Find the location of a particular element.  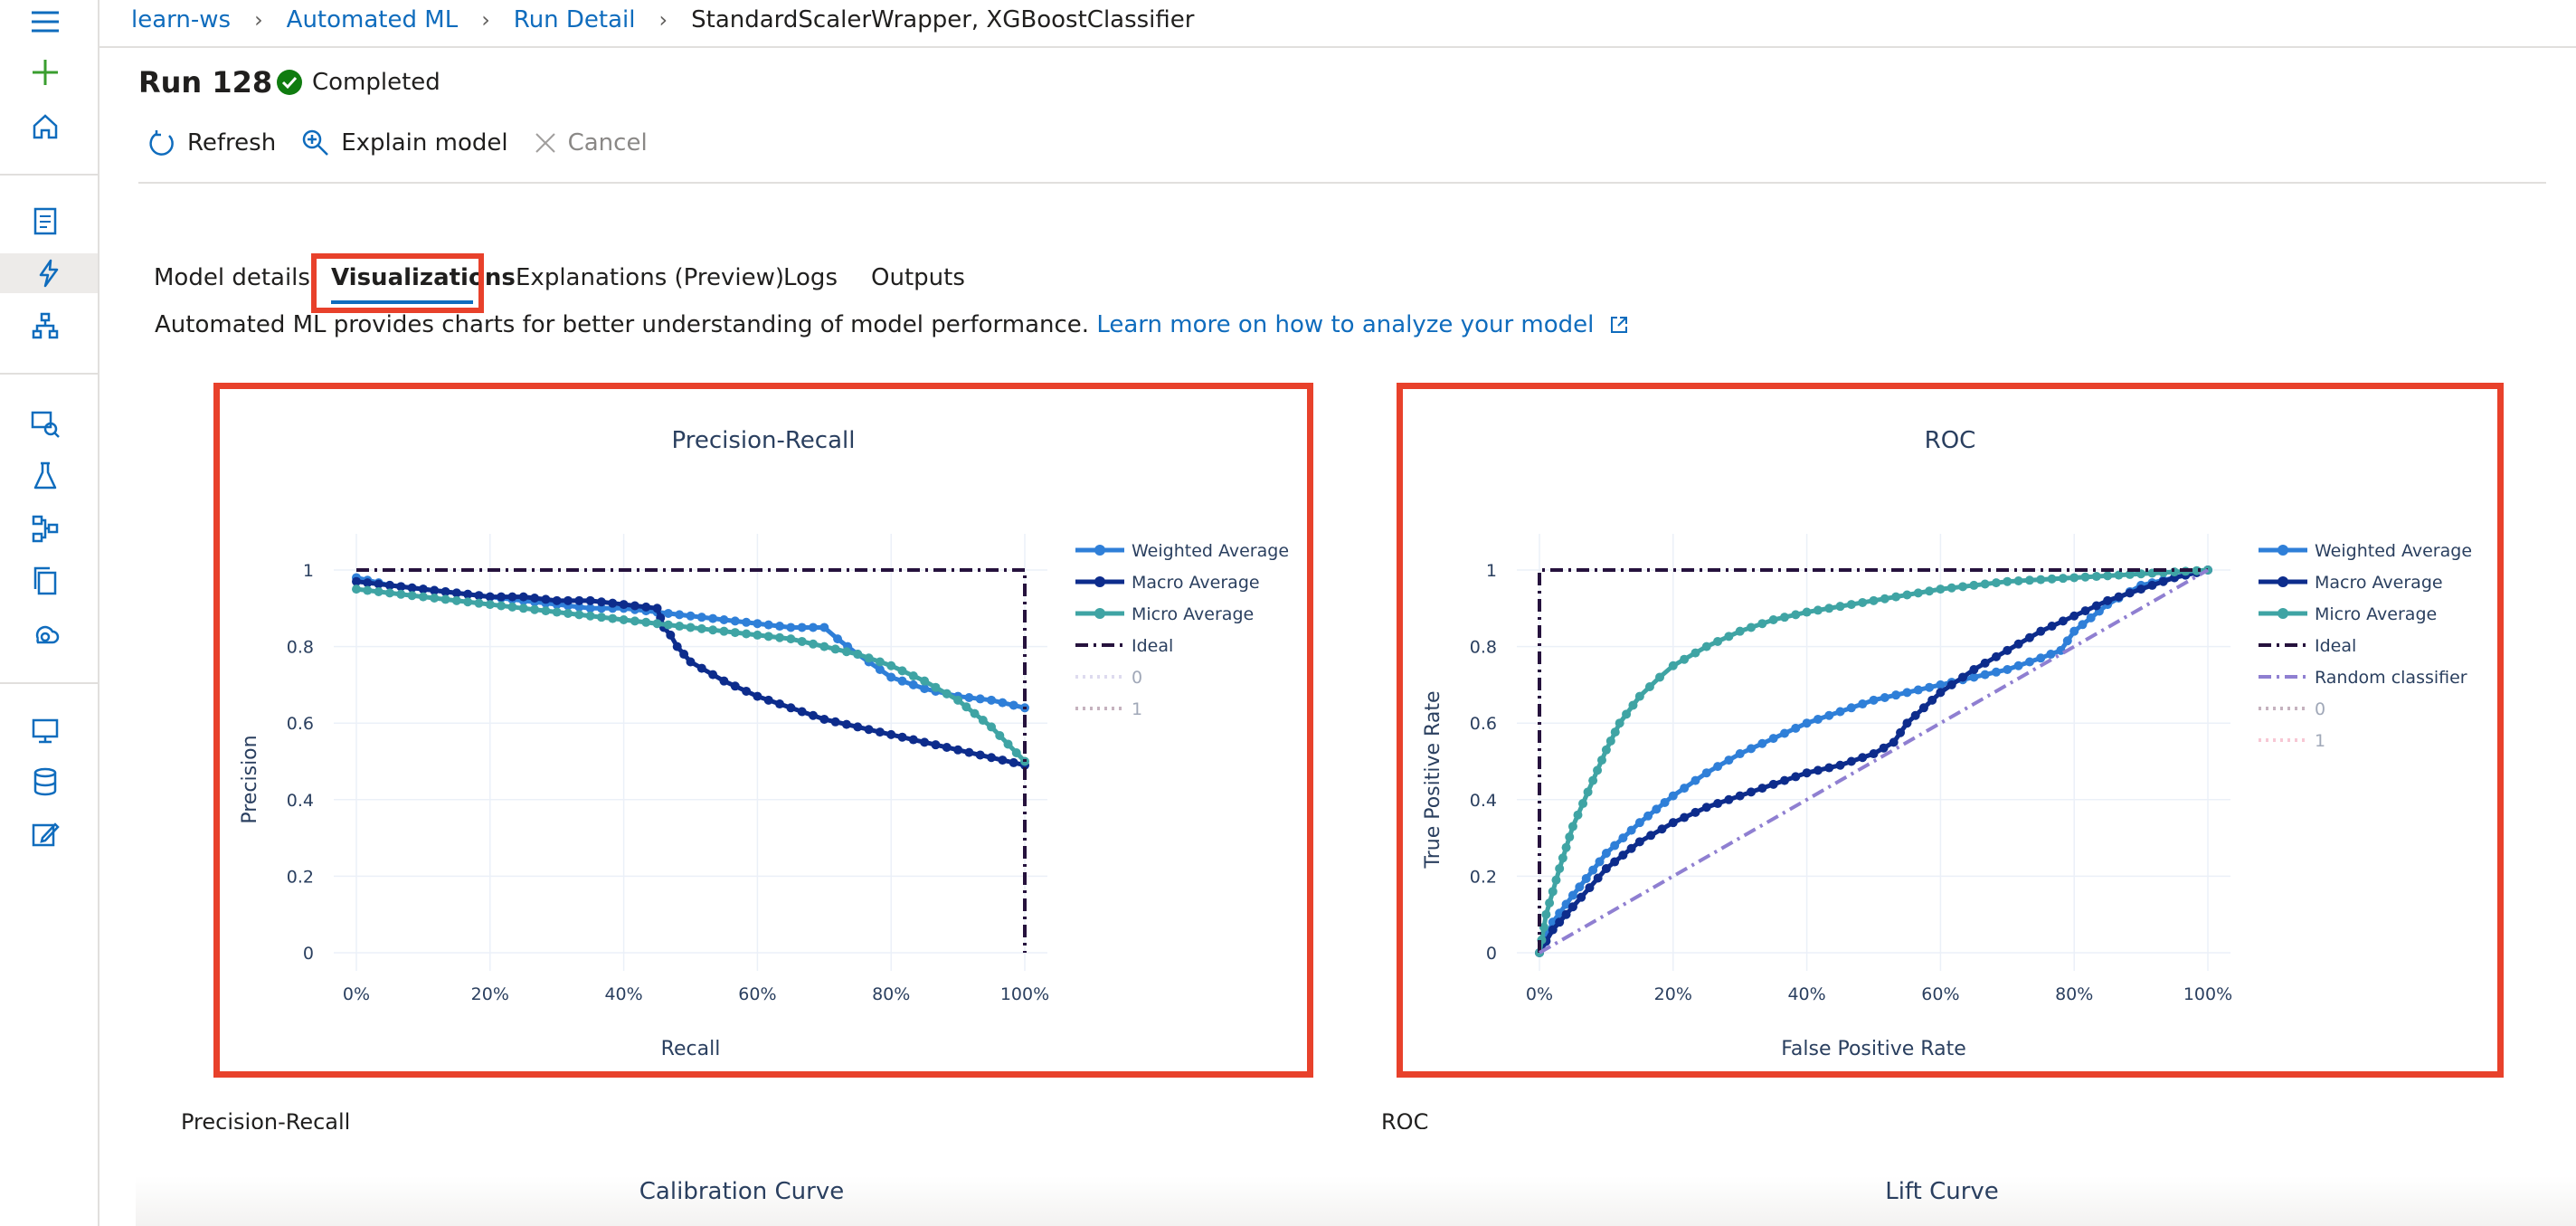

legend-marker is located at coordinates (1100, 581).